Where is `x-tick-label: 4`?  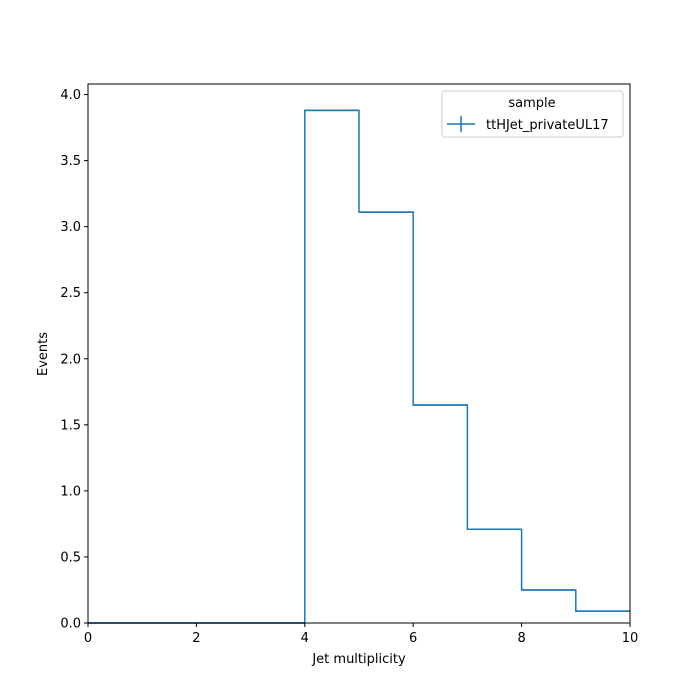 x-tick-label: 4 is located at coordinates (305, 638).